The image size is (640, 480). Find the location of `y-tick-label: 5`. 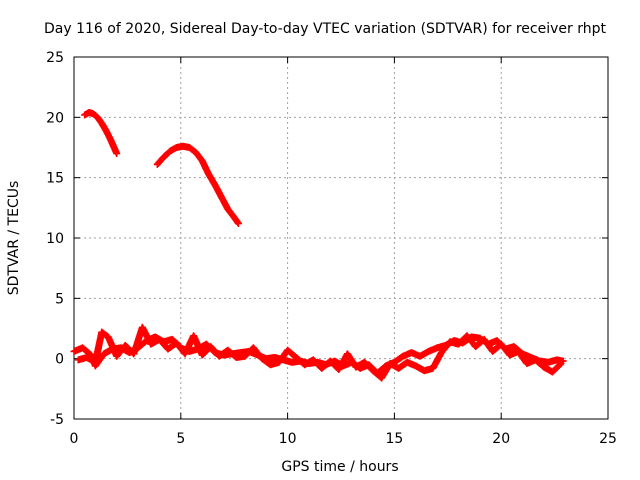

y-tick-label: 5 is located at coordinates (59, 299).